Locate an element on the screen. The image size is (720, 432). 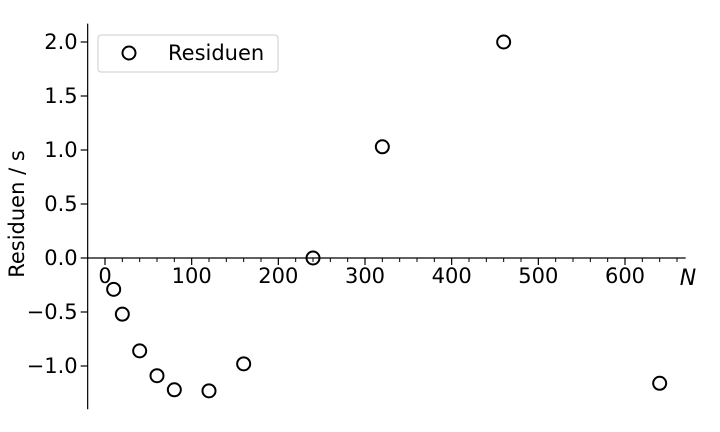
y-axis-title: Residuen / s is located at coordinates (17, 214).